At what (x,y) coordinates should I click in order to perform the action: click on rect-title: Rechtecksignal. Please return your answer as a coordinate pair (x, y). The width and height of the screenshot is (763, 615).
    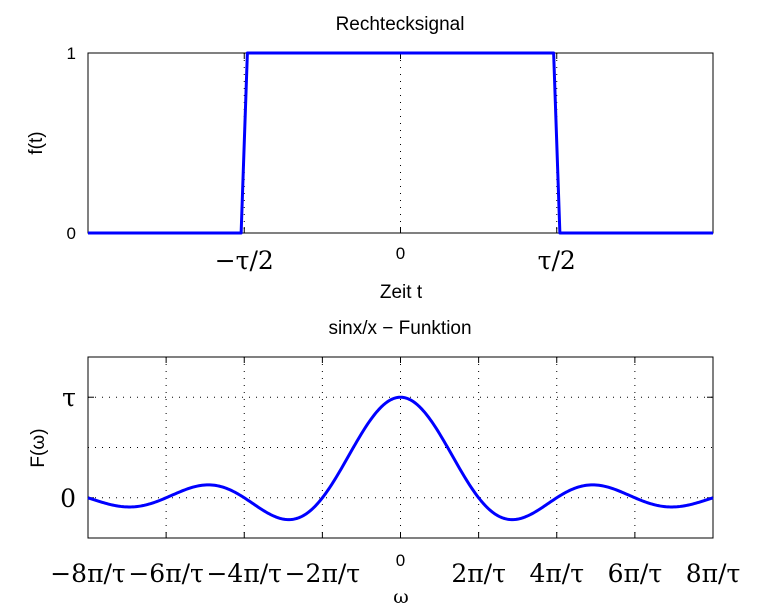
    Looking at the image, I should click on (400, 24).